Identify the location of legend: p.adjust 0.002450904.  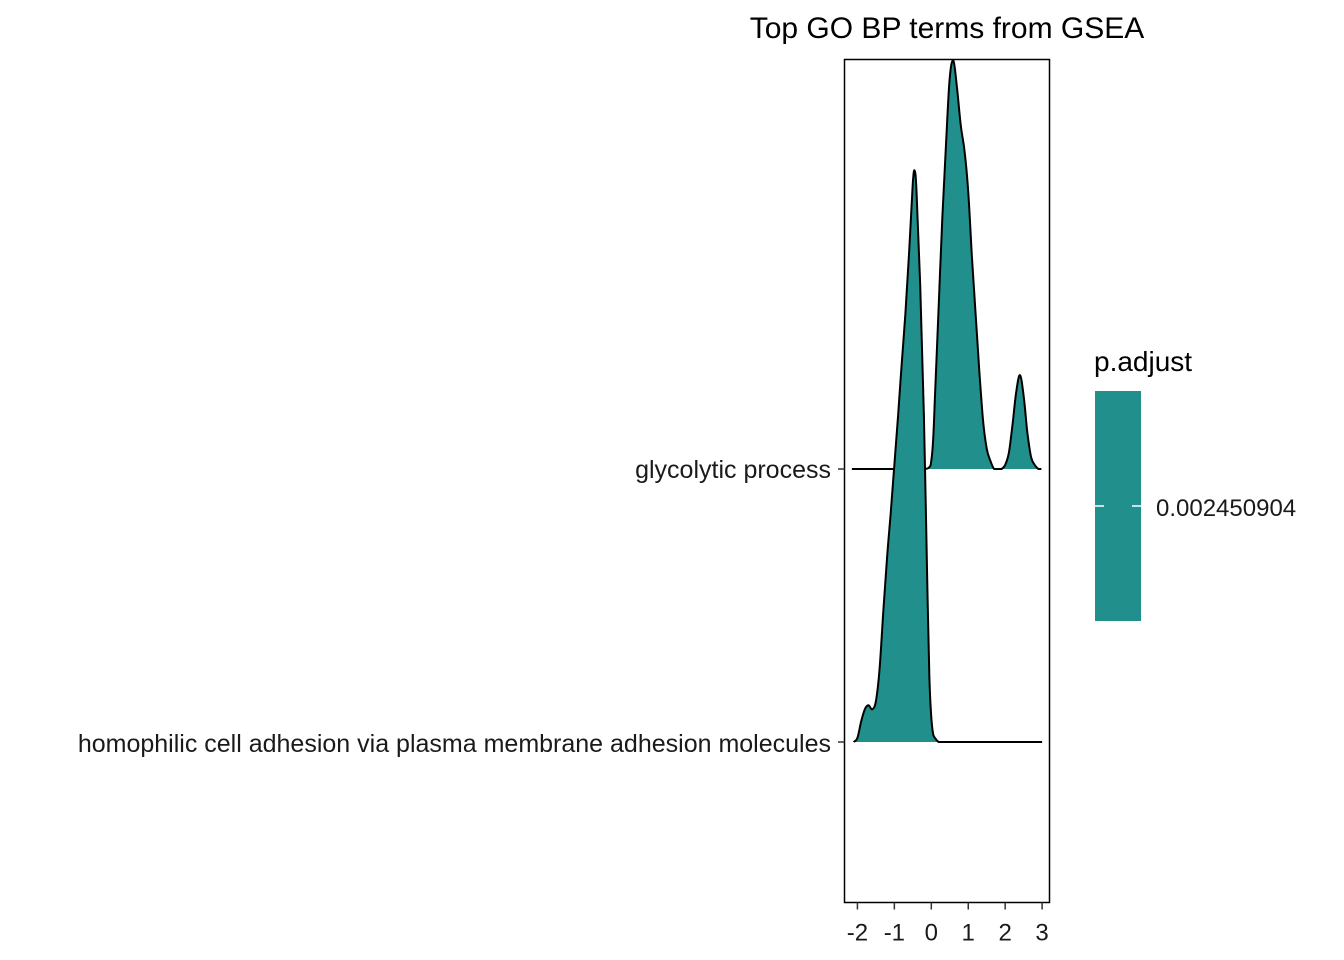
(1195, 483).